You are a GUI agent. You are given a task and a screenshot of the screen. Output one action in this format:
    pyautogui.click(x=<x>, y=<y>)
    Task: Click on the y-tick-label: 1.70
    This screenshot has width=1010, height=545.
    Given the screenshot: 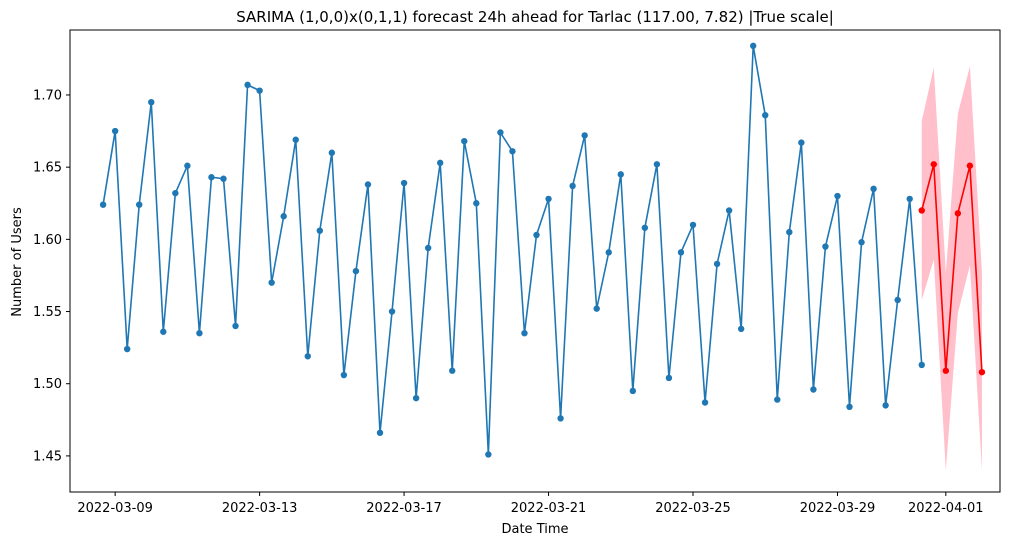 What is the action you would take?
    pyautogui.click(x=47, y=95)
    